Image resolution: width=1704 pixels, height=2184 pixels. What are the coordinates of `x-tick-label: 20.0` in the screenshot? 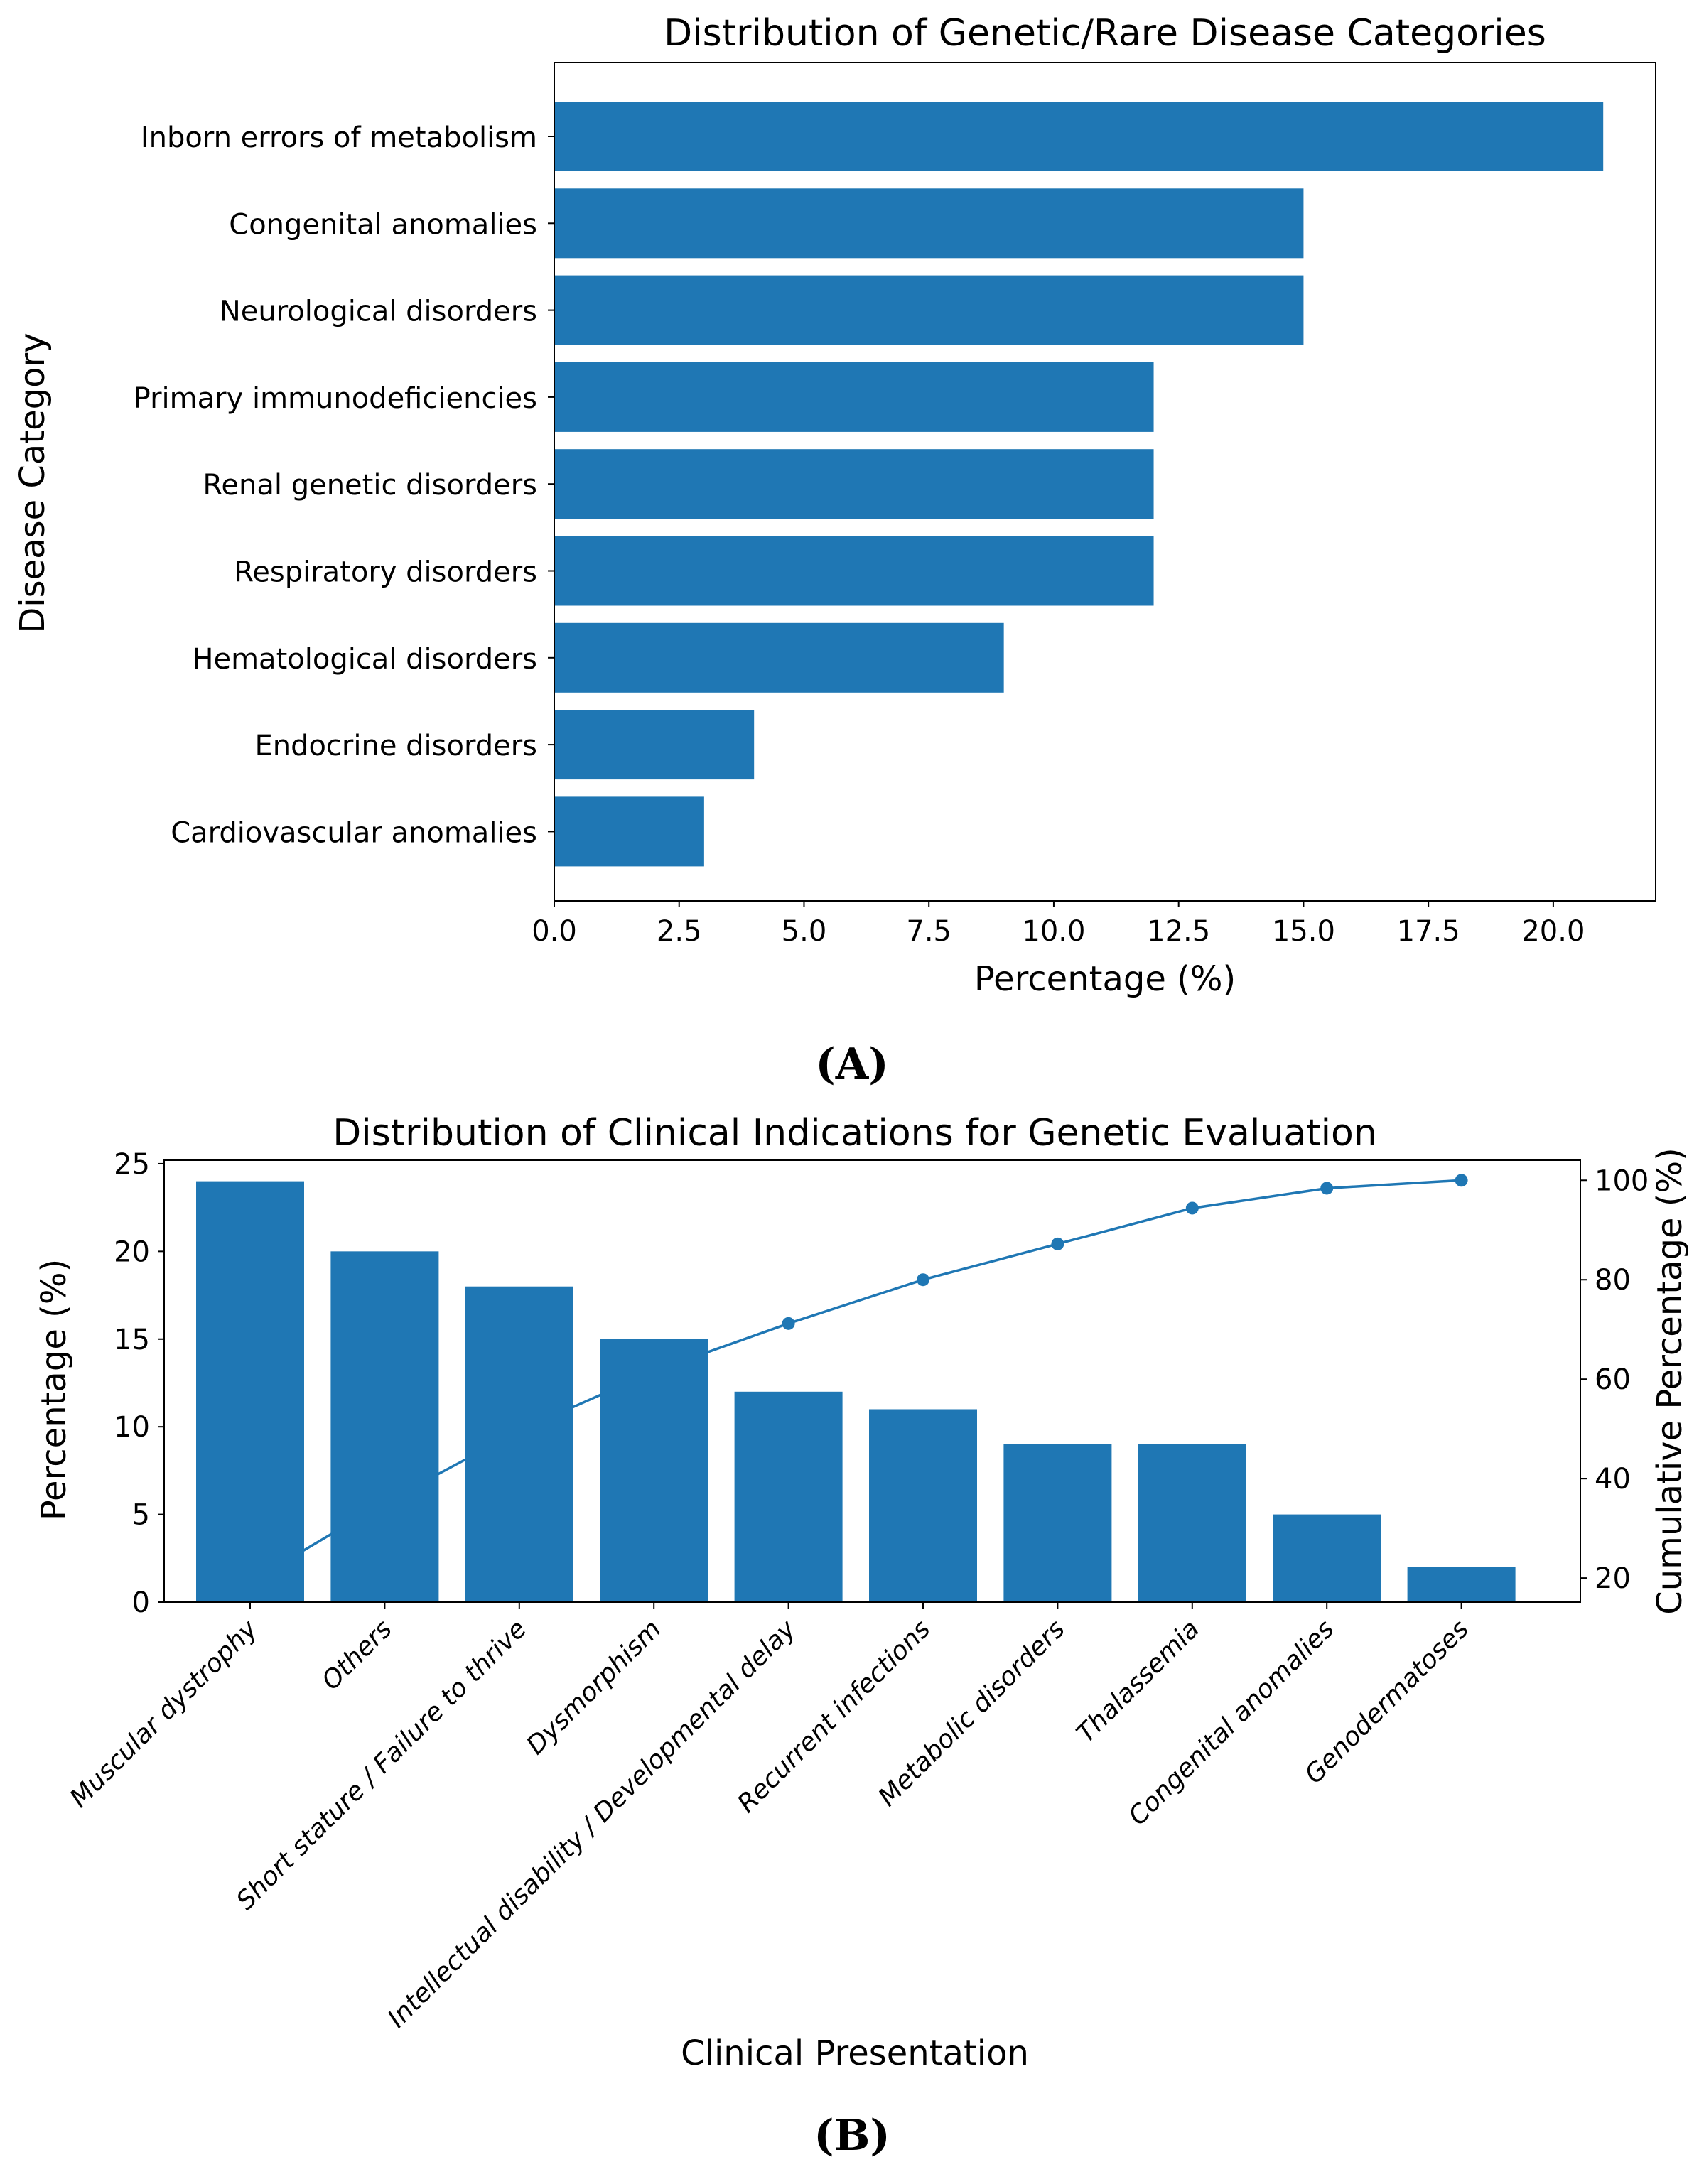 It's located at (1553, 932).